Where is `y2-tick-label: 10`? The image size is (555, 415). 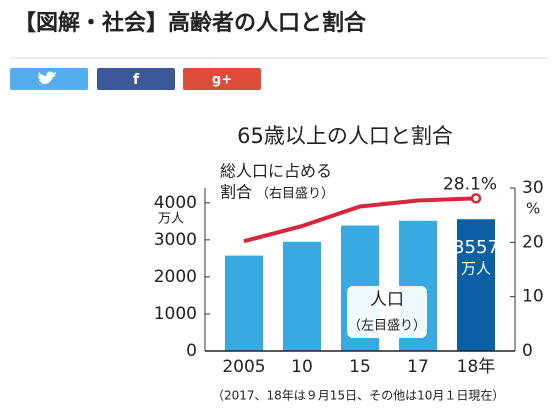
y2-tick-label: 10 is located at coordinates (533, 297).